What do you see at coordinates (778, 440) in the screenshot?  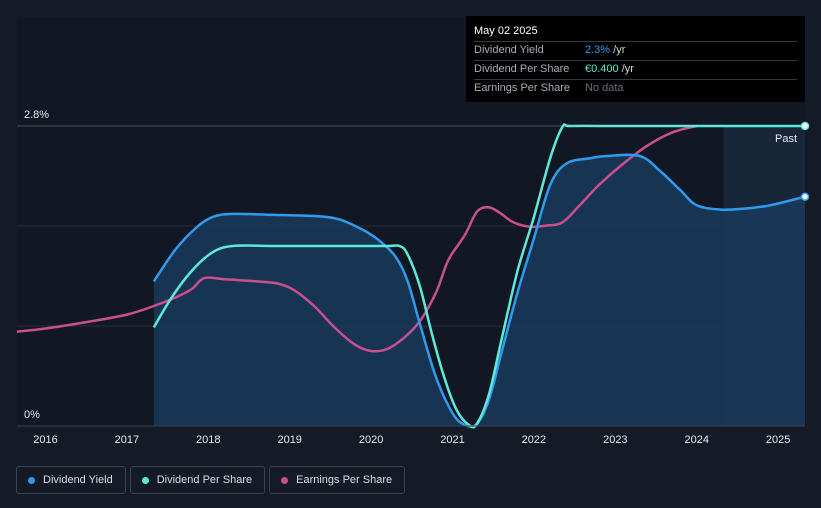 I see `x-tick-label: 2025` at bounding box center [778, 440].